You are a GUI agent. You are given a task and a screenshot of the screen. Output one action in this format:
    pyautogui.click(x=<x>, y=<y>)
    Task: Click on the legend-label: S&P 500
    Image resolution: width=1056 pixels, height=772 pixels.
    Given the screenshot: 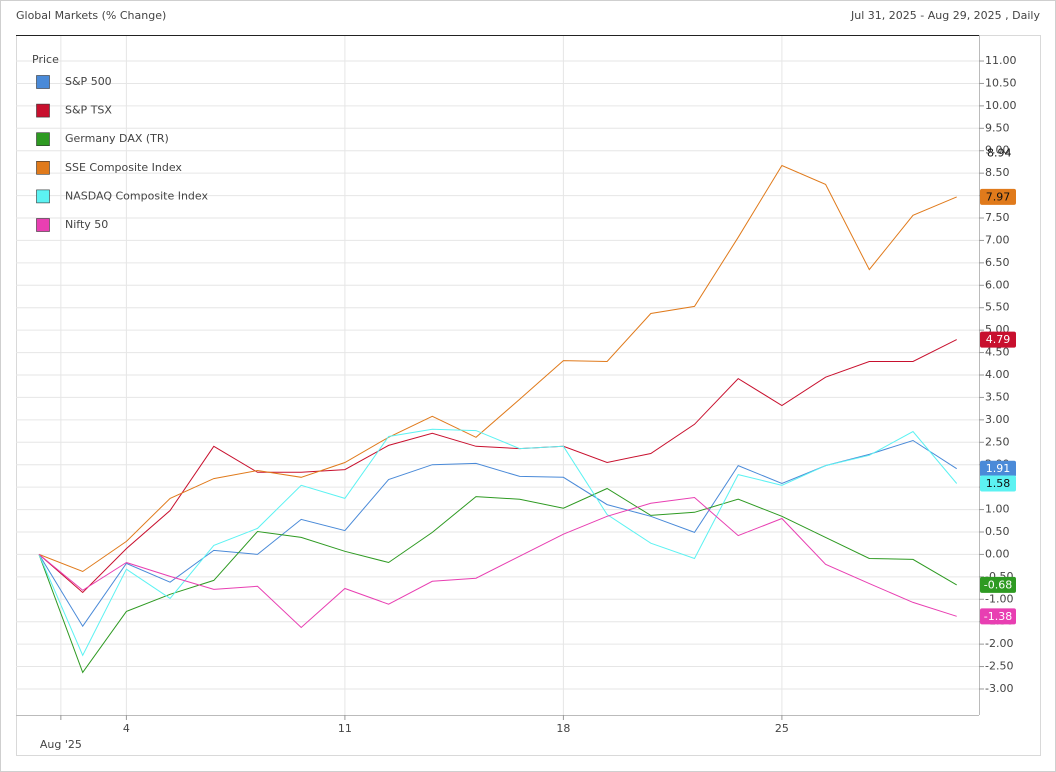 What is the action you would take?
    pyautogui.click(x=88, y=81)
    